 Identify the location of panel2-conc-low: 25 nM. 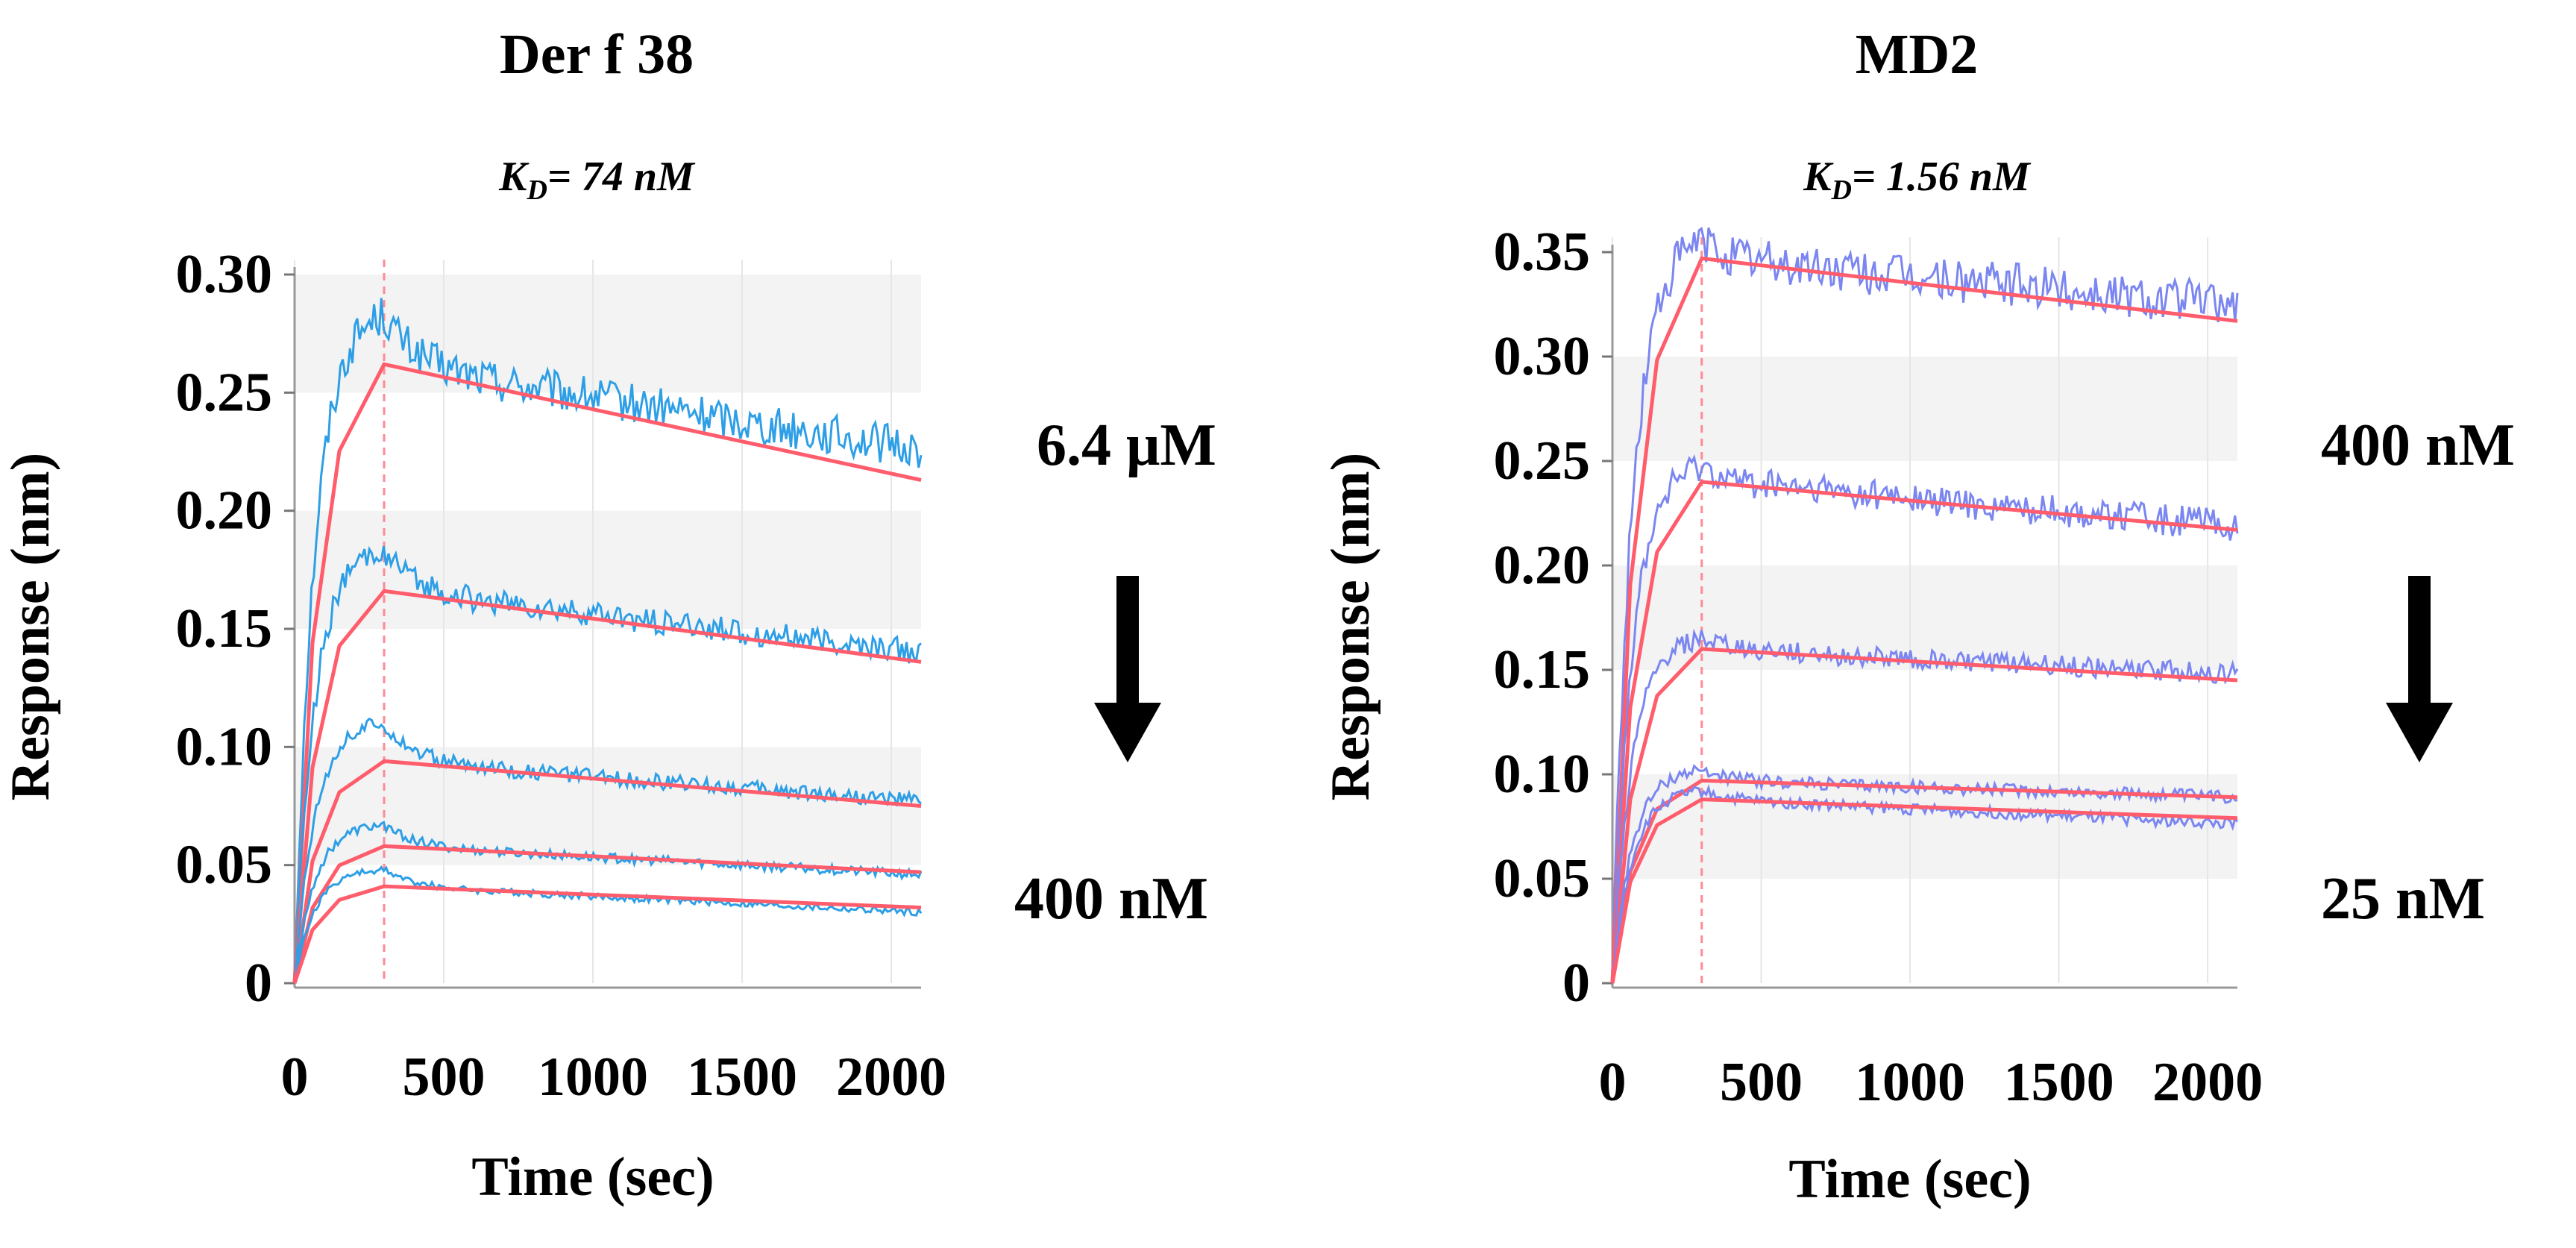
(2403, 899).